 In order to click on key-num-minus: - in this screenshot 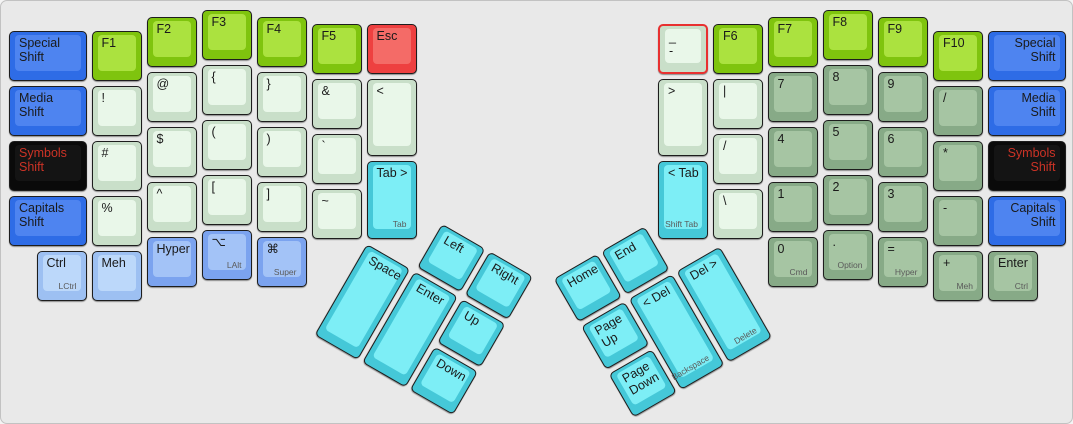, I will do `click(958, 220)`.